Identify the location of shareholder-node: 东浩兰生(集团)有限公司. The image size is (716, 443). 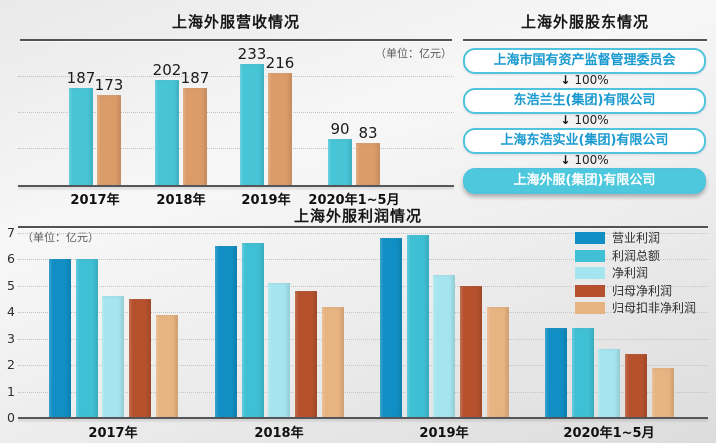
(584, 101).